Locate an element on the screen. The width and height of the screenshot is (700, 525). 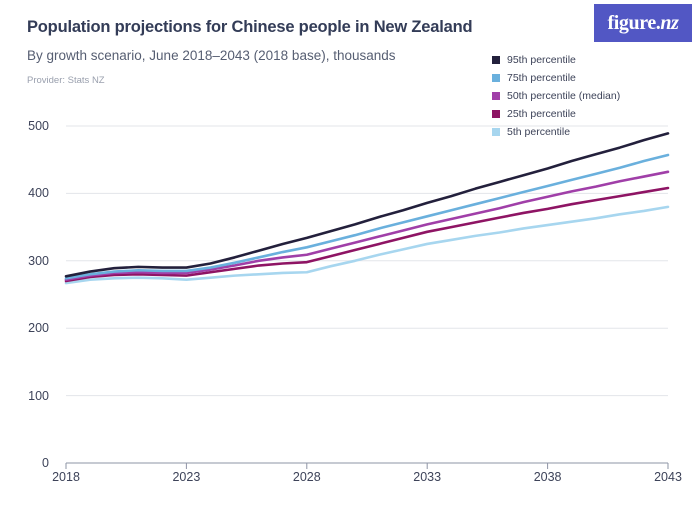
x-axis-tick-label: 2018 is located at coordinates (66, 477).